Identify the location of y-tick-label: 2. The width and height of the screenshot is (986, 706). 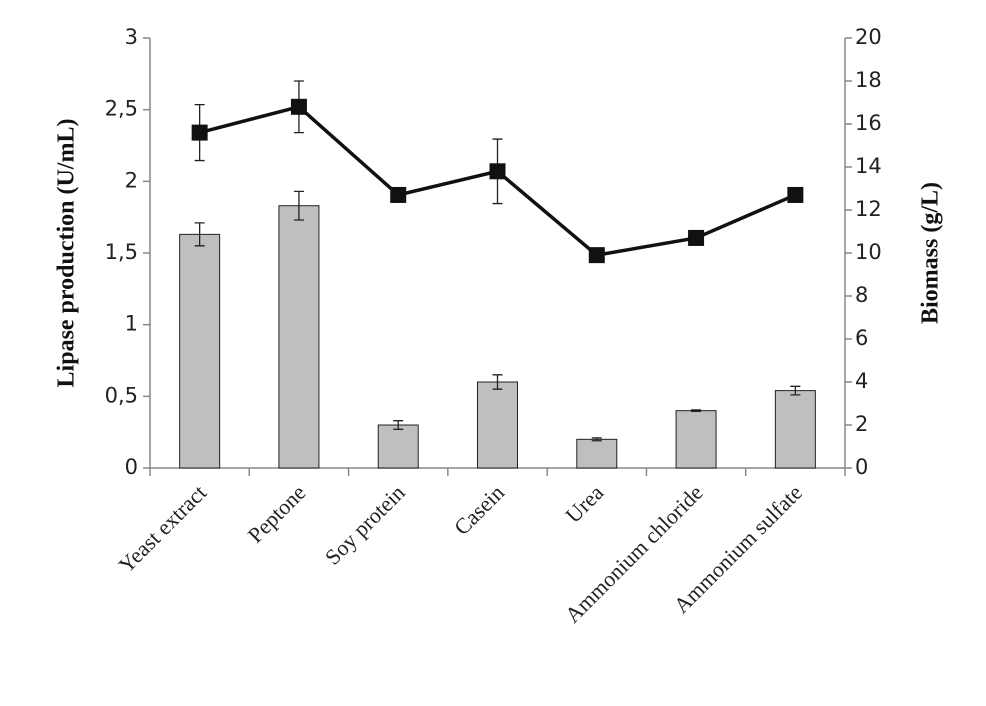
(131, 180).